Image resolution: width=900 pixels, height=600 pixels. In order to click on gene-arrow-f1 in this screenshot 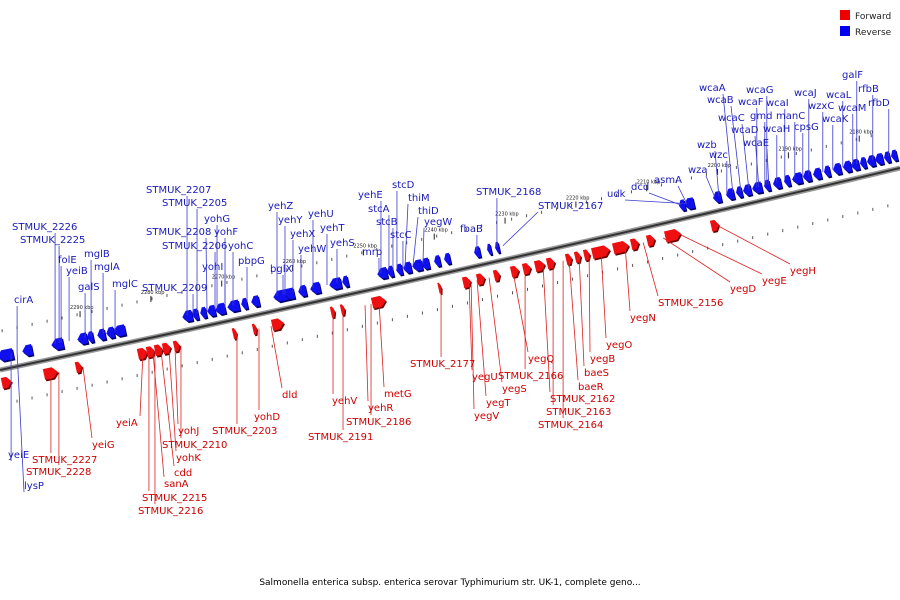, I will do `click(50, 373)`.